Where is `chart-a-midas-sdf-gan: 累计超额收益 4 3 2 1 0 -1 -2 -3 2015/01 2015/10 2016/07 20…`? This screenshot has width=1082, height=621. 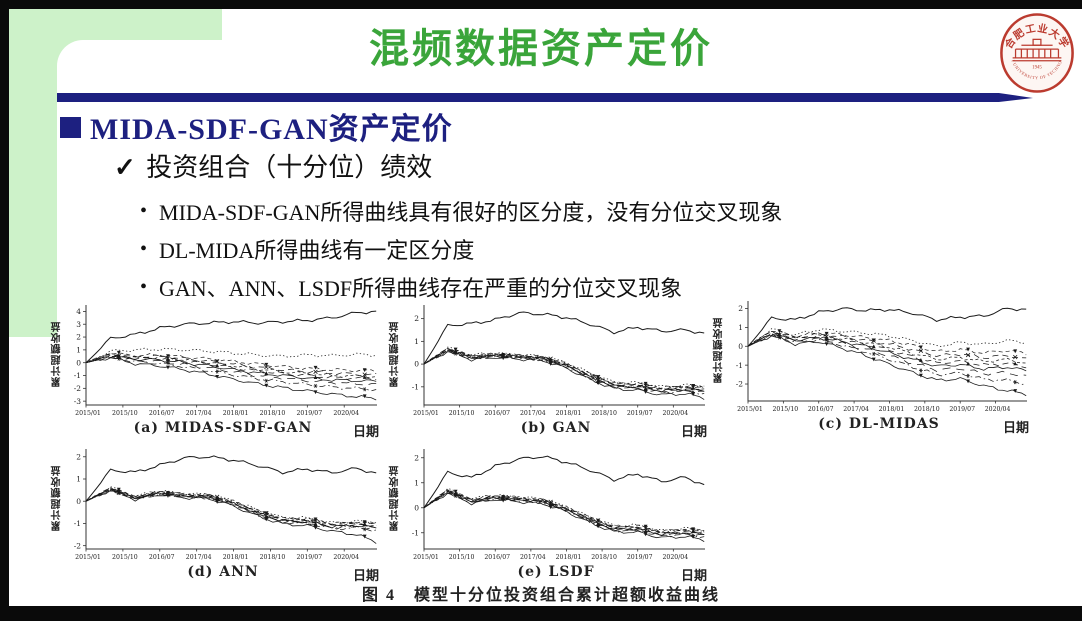
chart-a-midas-sdf-gan: 累计超额收益 4 3 2 1 0 -1 -2 -3 2015/01 2015/10 2016/07 20… is located at coordinates (215, 369).